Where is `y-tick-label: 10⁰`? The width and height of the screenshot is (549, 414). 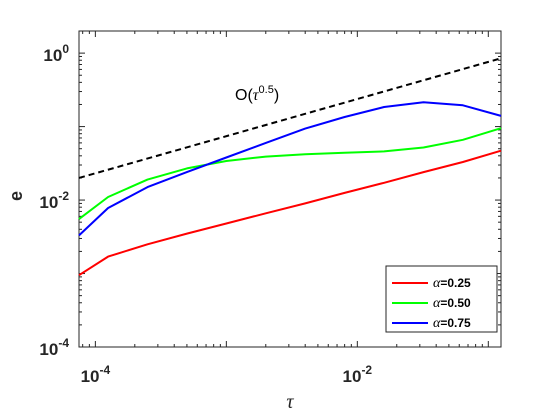 y-tick-label: 10⁰ is located at coordinates (56, 53).